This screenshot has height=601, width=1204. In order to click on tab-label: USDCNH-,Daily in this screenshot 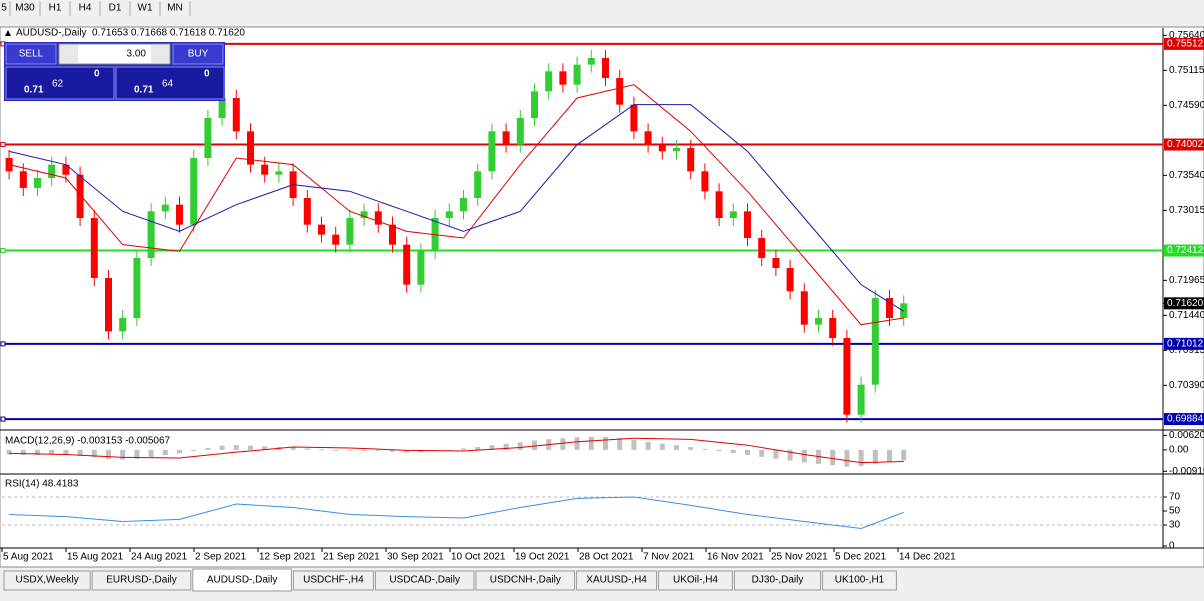, I will do `click(525, 580)`.